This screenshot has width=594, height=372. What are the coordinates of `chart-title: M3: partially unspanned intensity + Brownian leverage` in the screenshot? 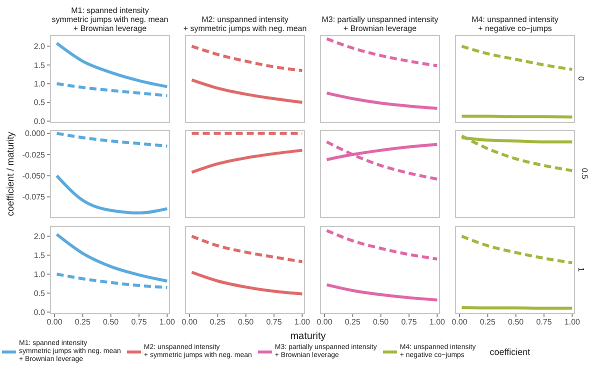 It's located at (380, 24).